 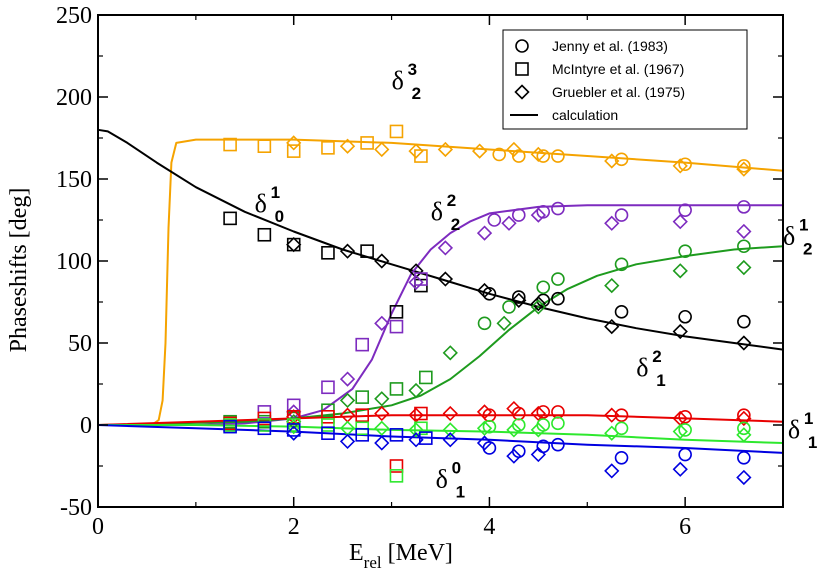 I want to click on label-δ12: δ 1 2, so click(x=797, y=237).